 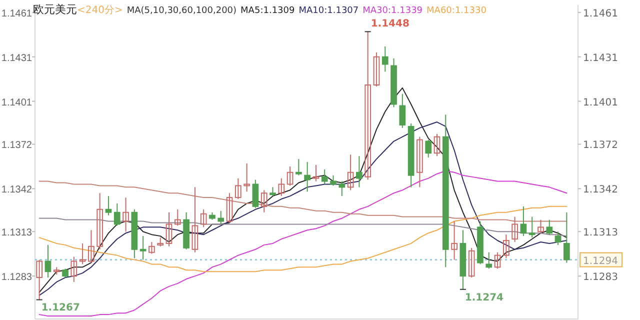 I want to click on chart-subtitle: <240分>, so click(x=100, y=10).